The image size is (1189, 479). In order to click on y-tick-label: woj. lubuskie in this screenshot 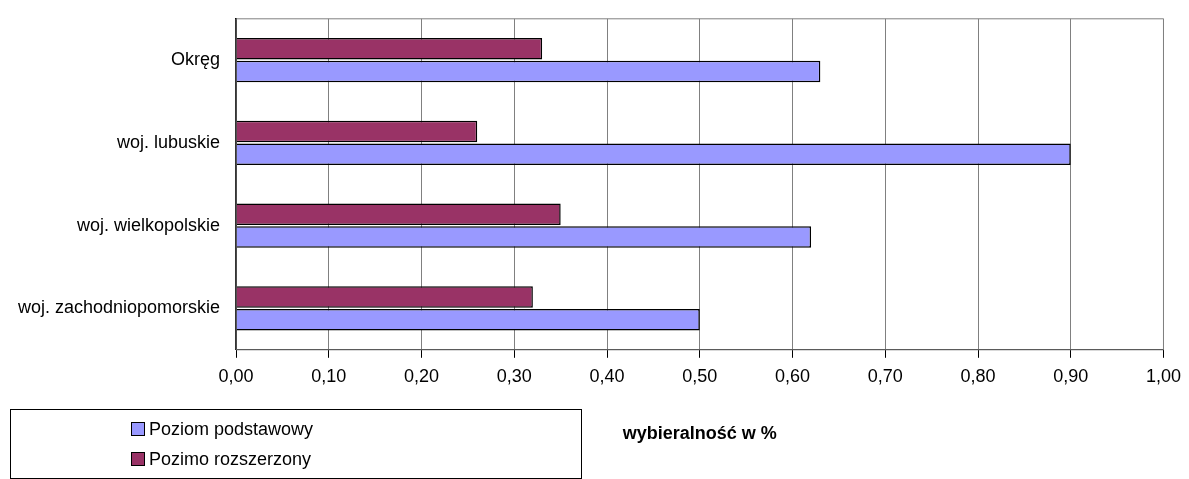, I will do `click(168, 141)`.